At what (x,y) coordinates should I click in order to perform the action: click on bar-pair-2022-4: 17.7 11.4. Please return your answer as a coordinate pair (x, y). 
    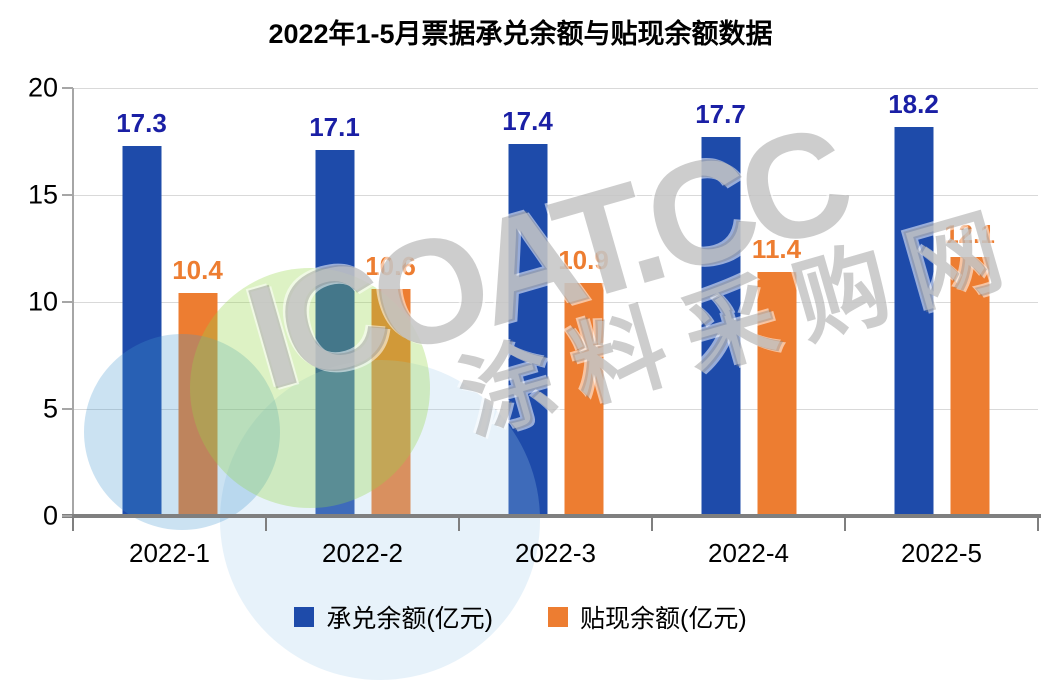
    Looking at the image, I should click on (748, 302).